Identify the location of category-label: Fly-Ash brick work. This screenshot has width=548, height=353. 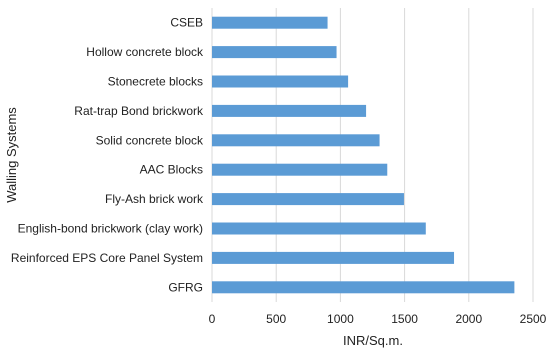
(154, 199).